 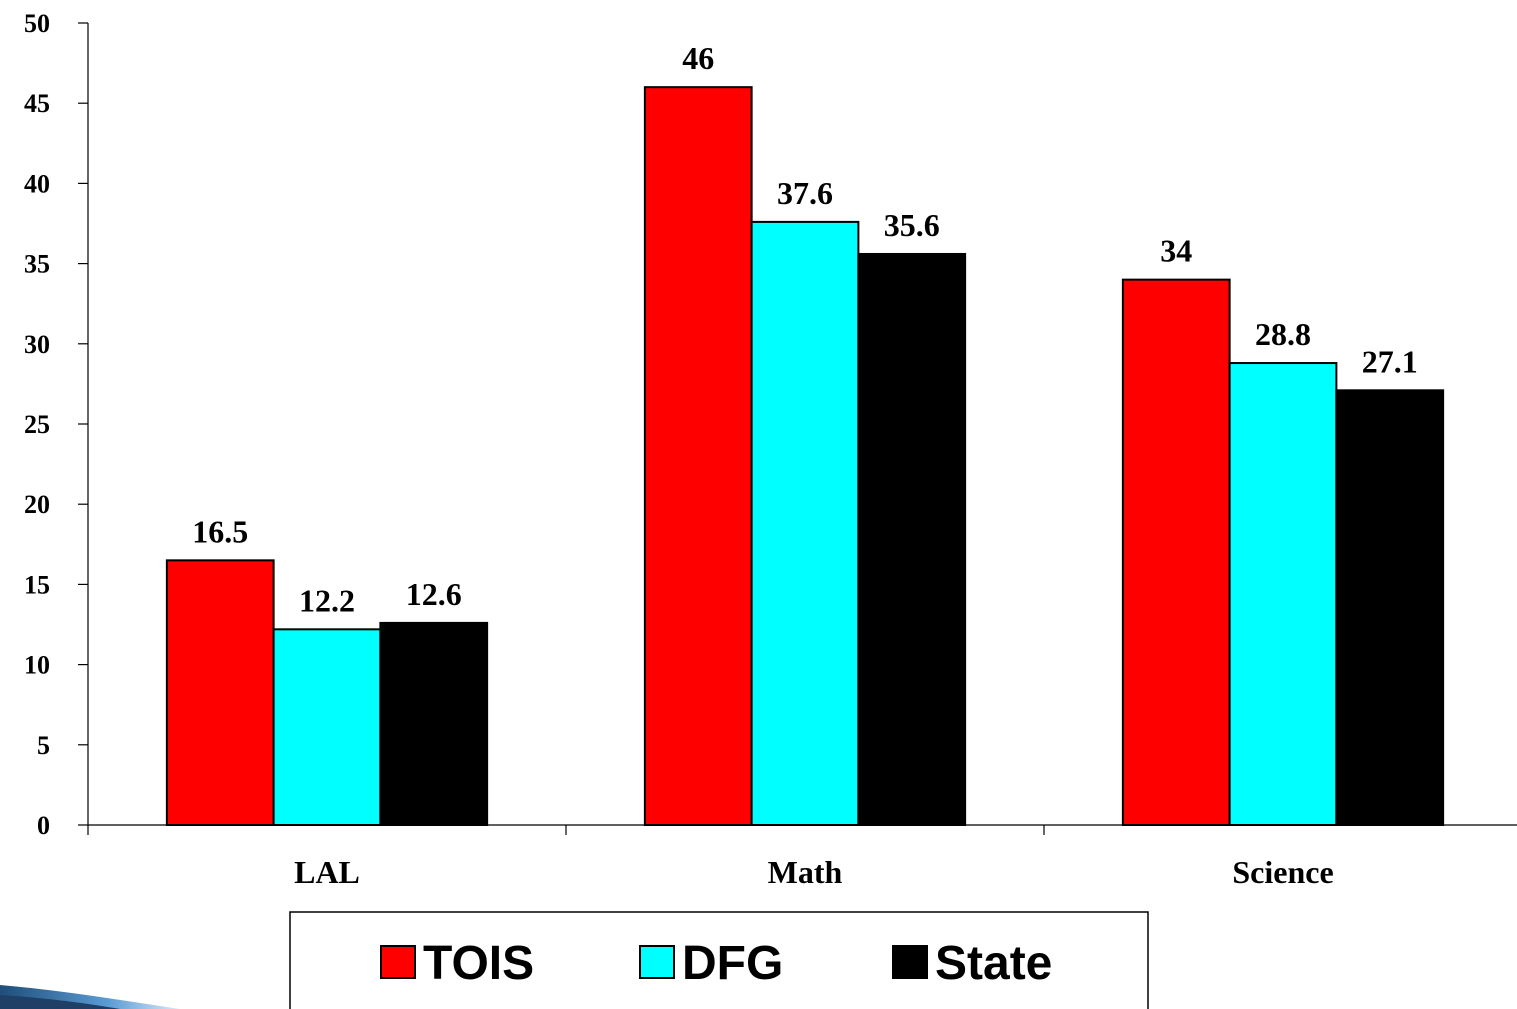 What do you see at coordinates (37, 504) in the screenshot?
I see `y-tick-label: 20` at bounding box center [37, 504].